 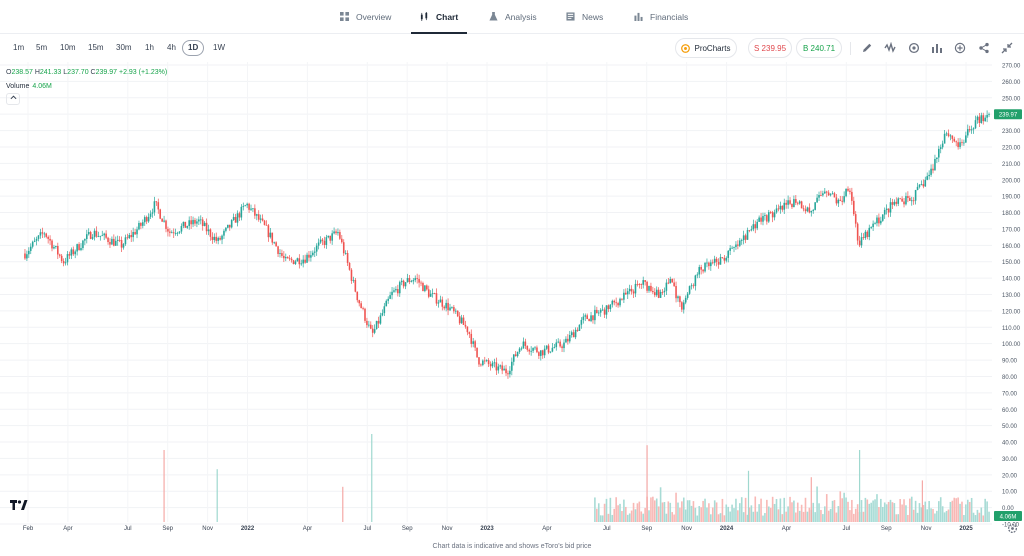 I want to click on tab-overview: Overview, so click(x=365, y=16).